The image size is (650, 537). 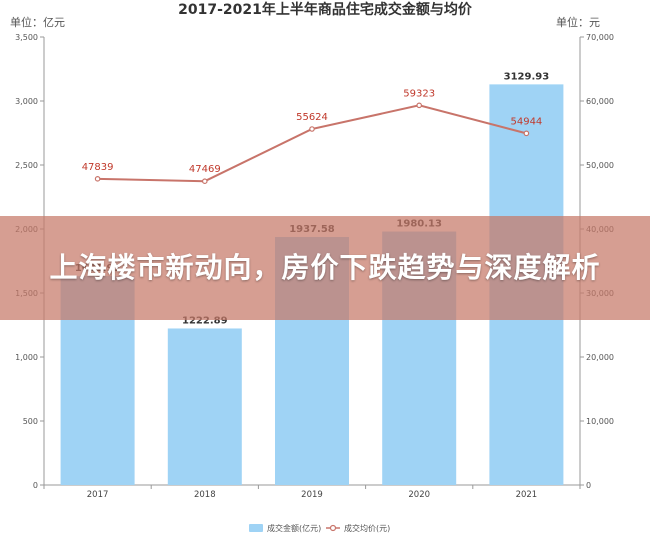 What do you see at coordinates (578, 22) in the screenshot?
I see `right-unit-label: 单位：元` at bounding box center [578, 22].